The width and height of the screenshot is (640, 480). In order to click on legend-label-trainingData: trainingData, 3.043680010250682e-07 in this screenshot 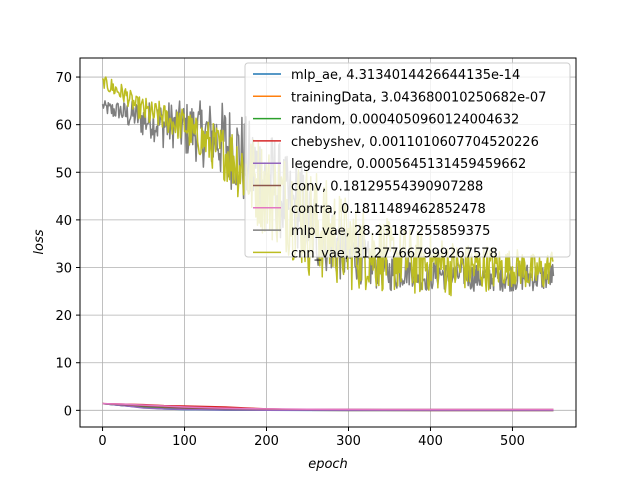, I will do `click(418, 97)`.